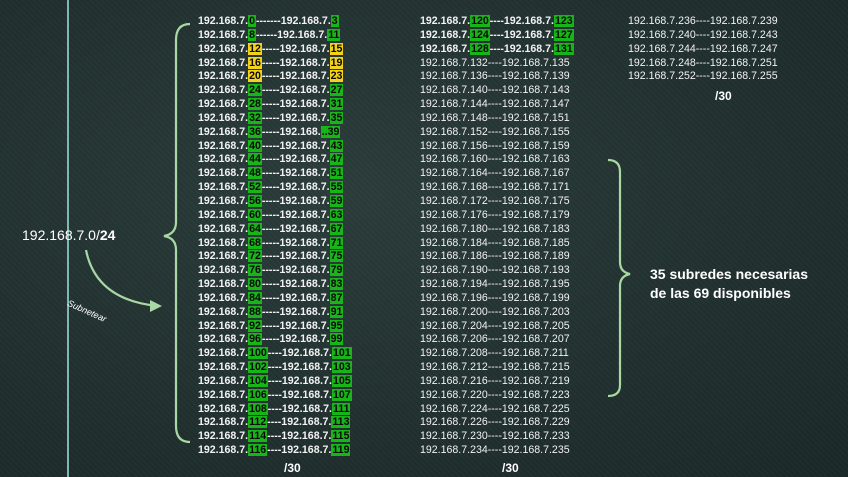 The width and height of the screenshot is (848, 477). What do you see at coordinates (495, 228) in the screenshot?
I see `subnet-row: 192.168.7.180----192.168.7.183` at bounding box center [495, 228].